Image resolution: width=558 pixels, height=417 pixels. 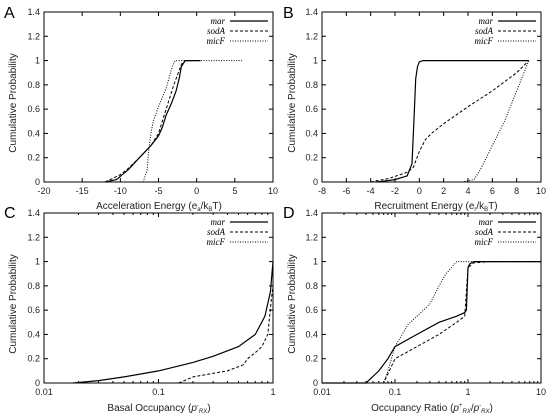 What do you see at coordinates (82, 191) in the screenshot?
I see `panel-a-x-tick-label: -15` at bounding box center [82, 191].